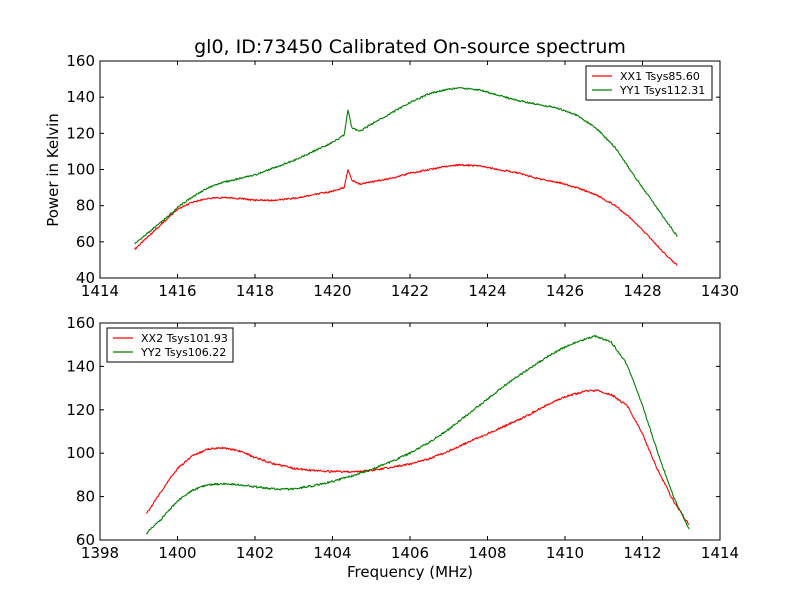 The image size is (800, 600). What do you see at coordinates (85, 242) in the screenshot?
I see `top-y-tick-label: 60` at bounding box center [85, 242].